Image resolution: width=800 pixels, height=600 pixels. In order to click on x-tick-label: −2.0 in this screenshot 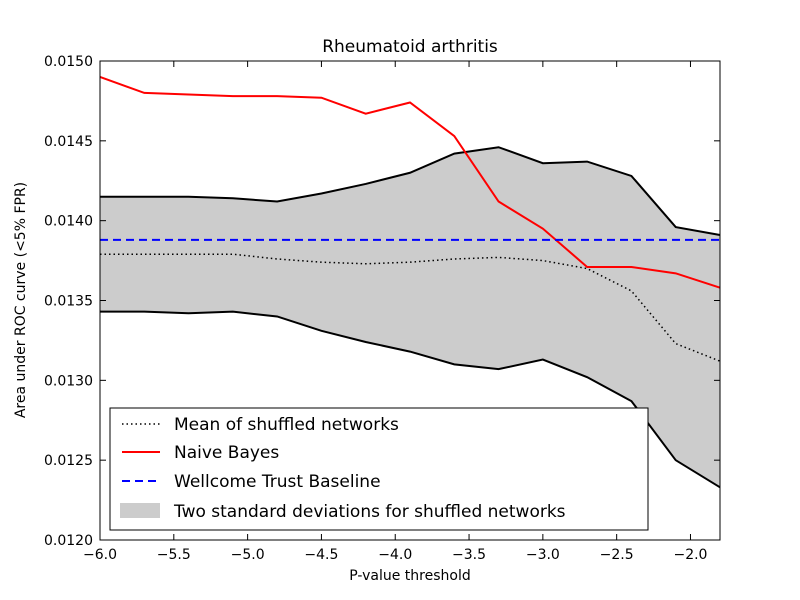, I will do `click(690, 555)`.